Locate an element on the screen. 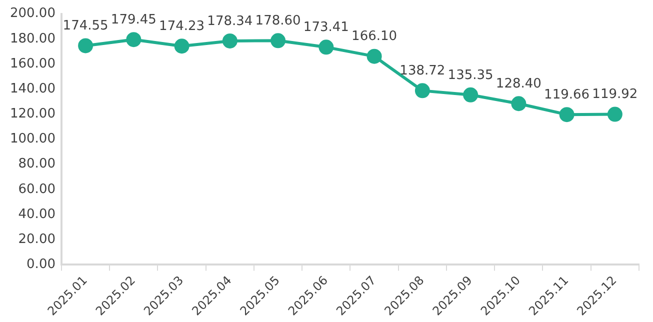 The width and height of the screenshot is (653, 322). text: 179.45 is located at coordinates (133, 20).